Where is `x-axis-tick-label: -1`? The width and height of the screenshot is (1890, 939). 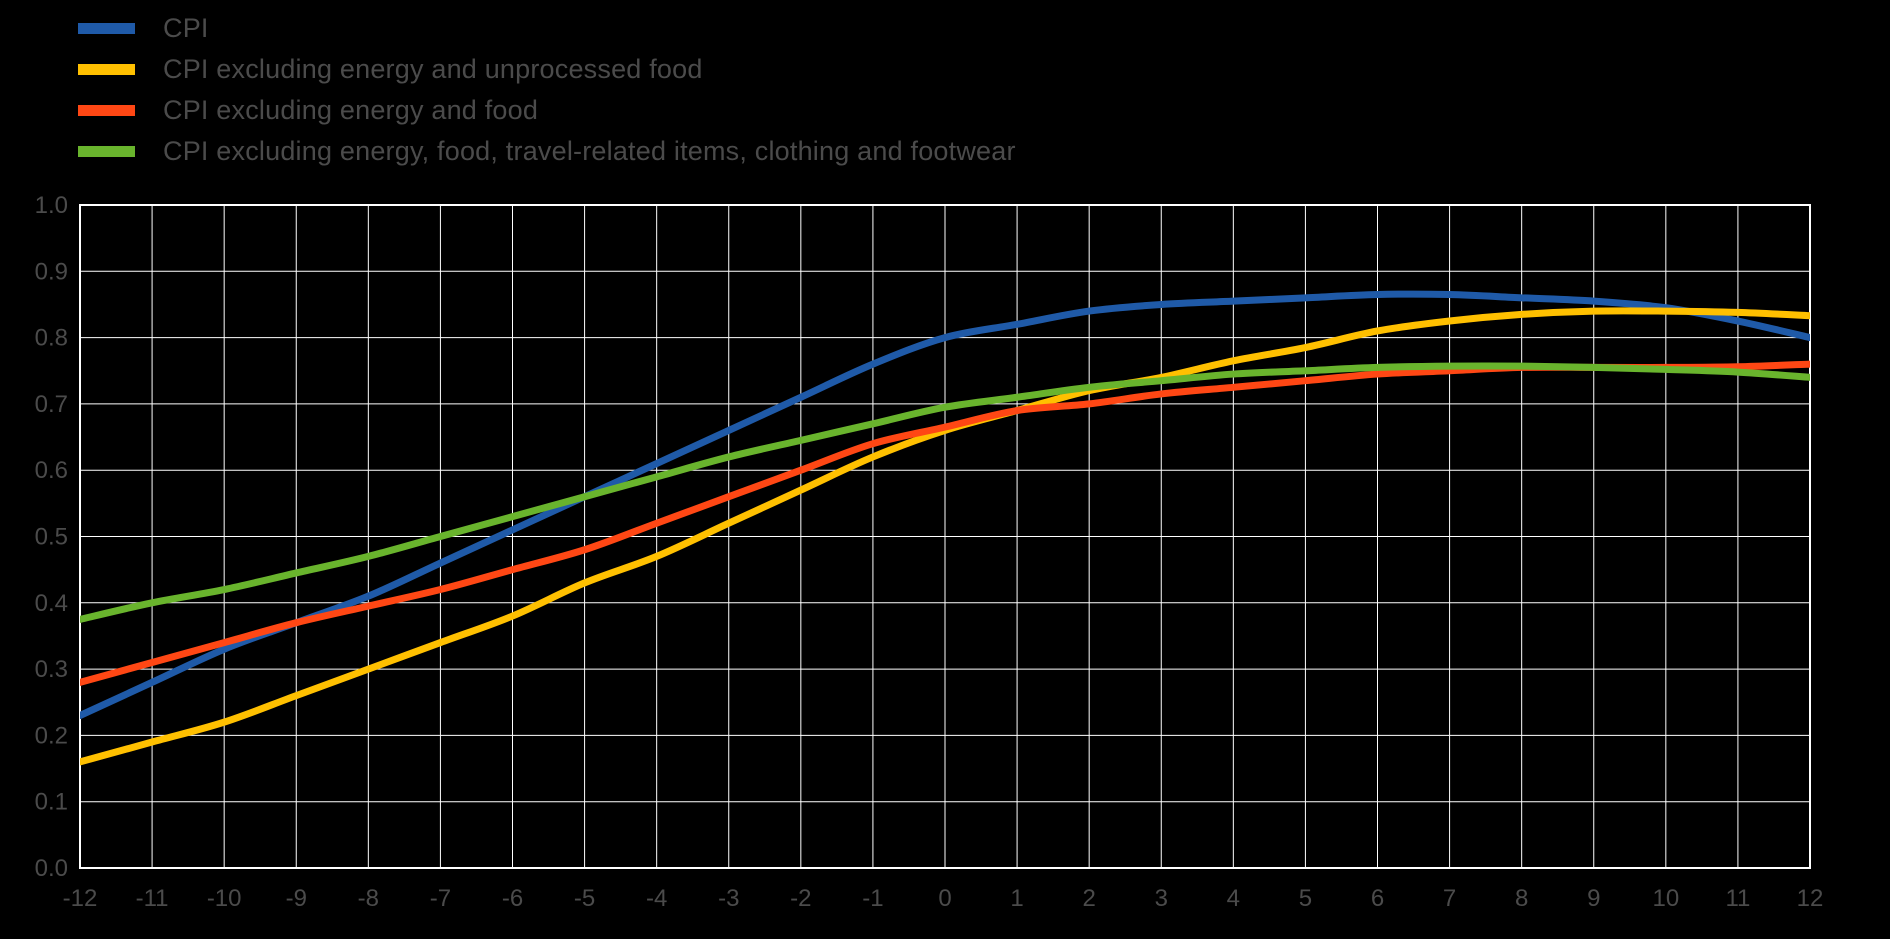
x-axis-tick-label: -1 is located at coordinates (872, 898).